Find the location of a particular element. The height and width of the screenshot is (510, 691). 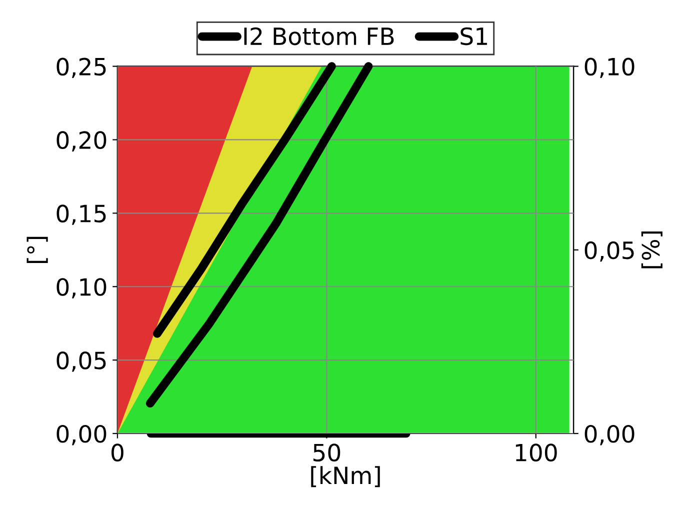

y-tick-label: 0,25 is located at coordinates (81, 68).